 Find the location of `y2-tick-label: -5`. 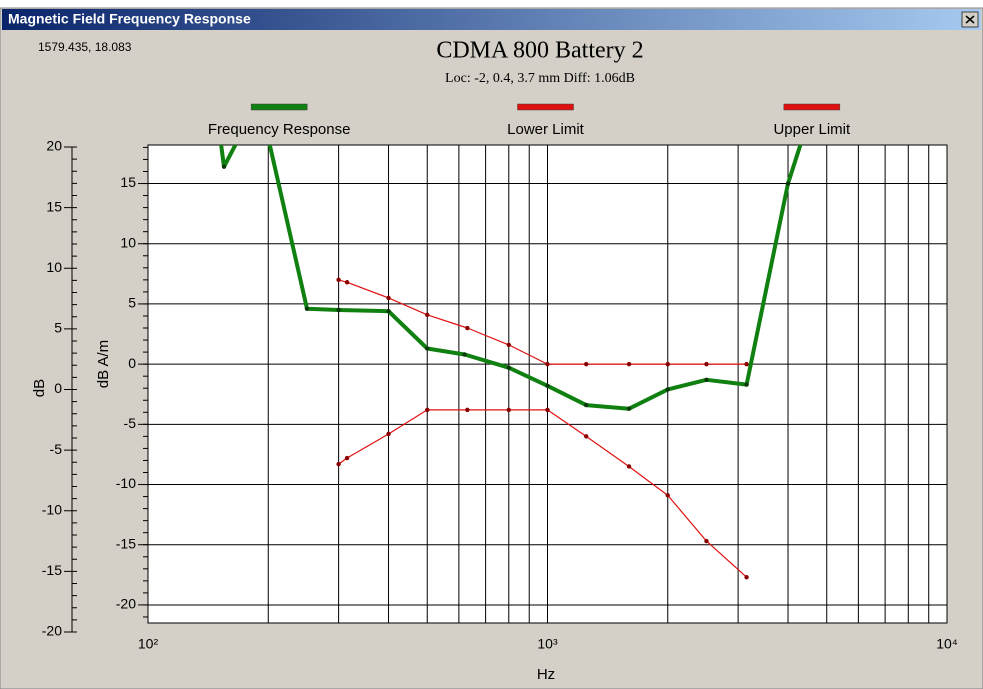

y2-tick-label: -5 is located at coordinates (56, 449).